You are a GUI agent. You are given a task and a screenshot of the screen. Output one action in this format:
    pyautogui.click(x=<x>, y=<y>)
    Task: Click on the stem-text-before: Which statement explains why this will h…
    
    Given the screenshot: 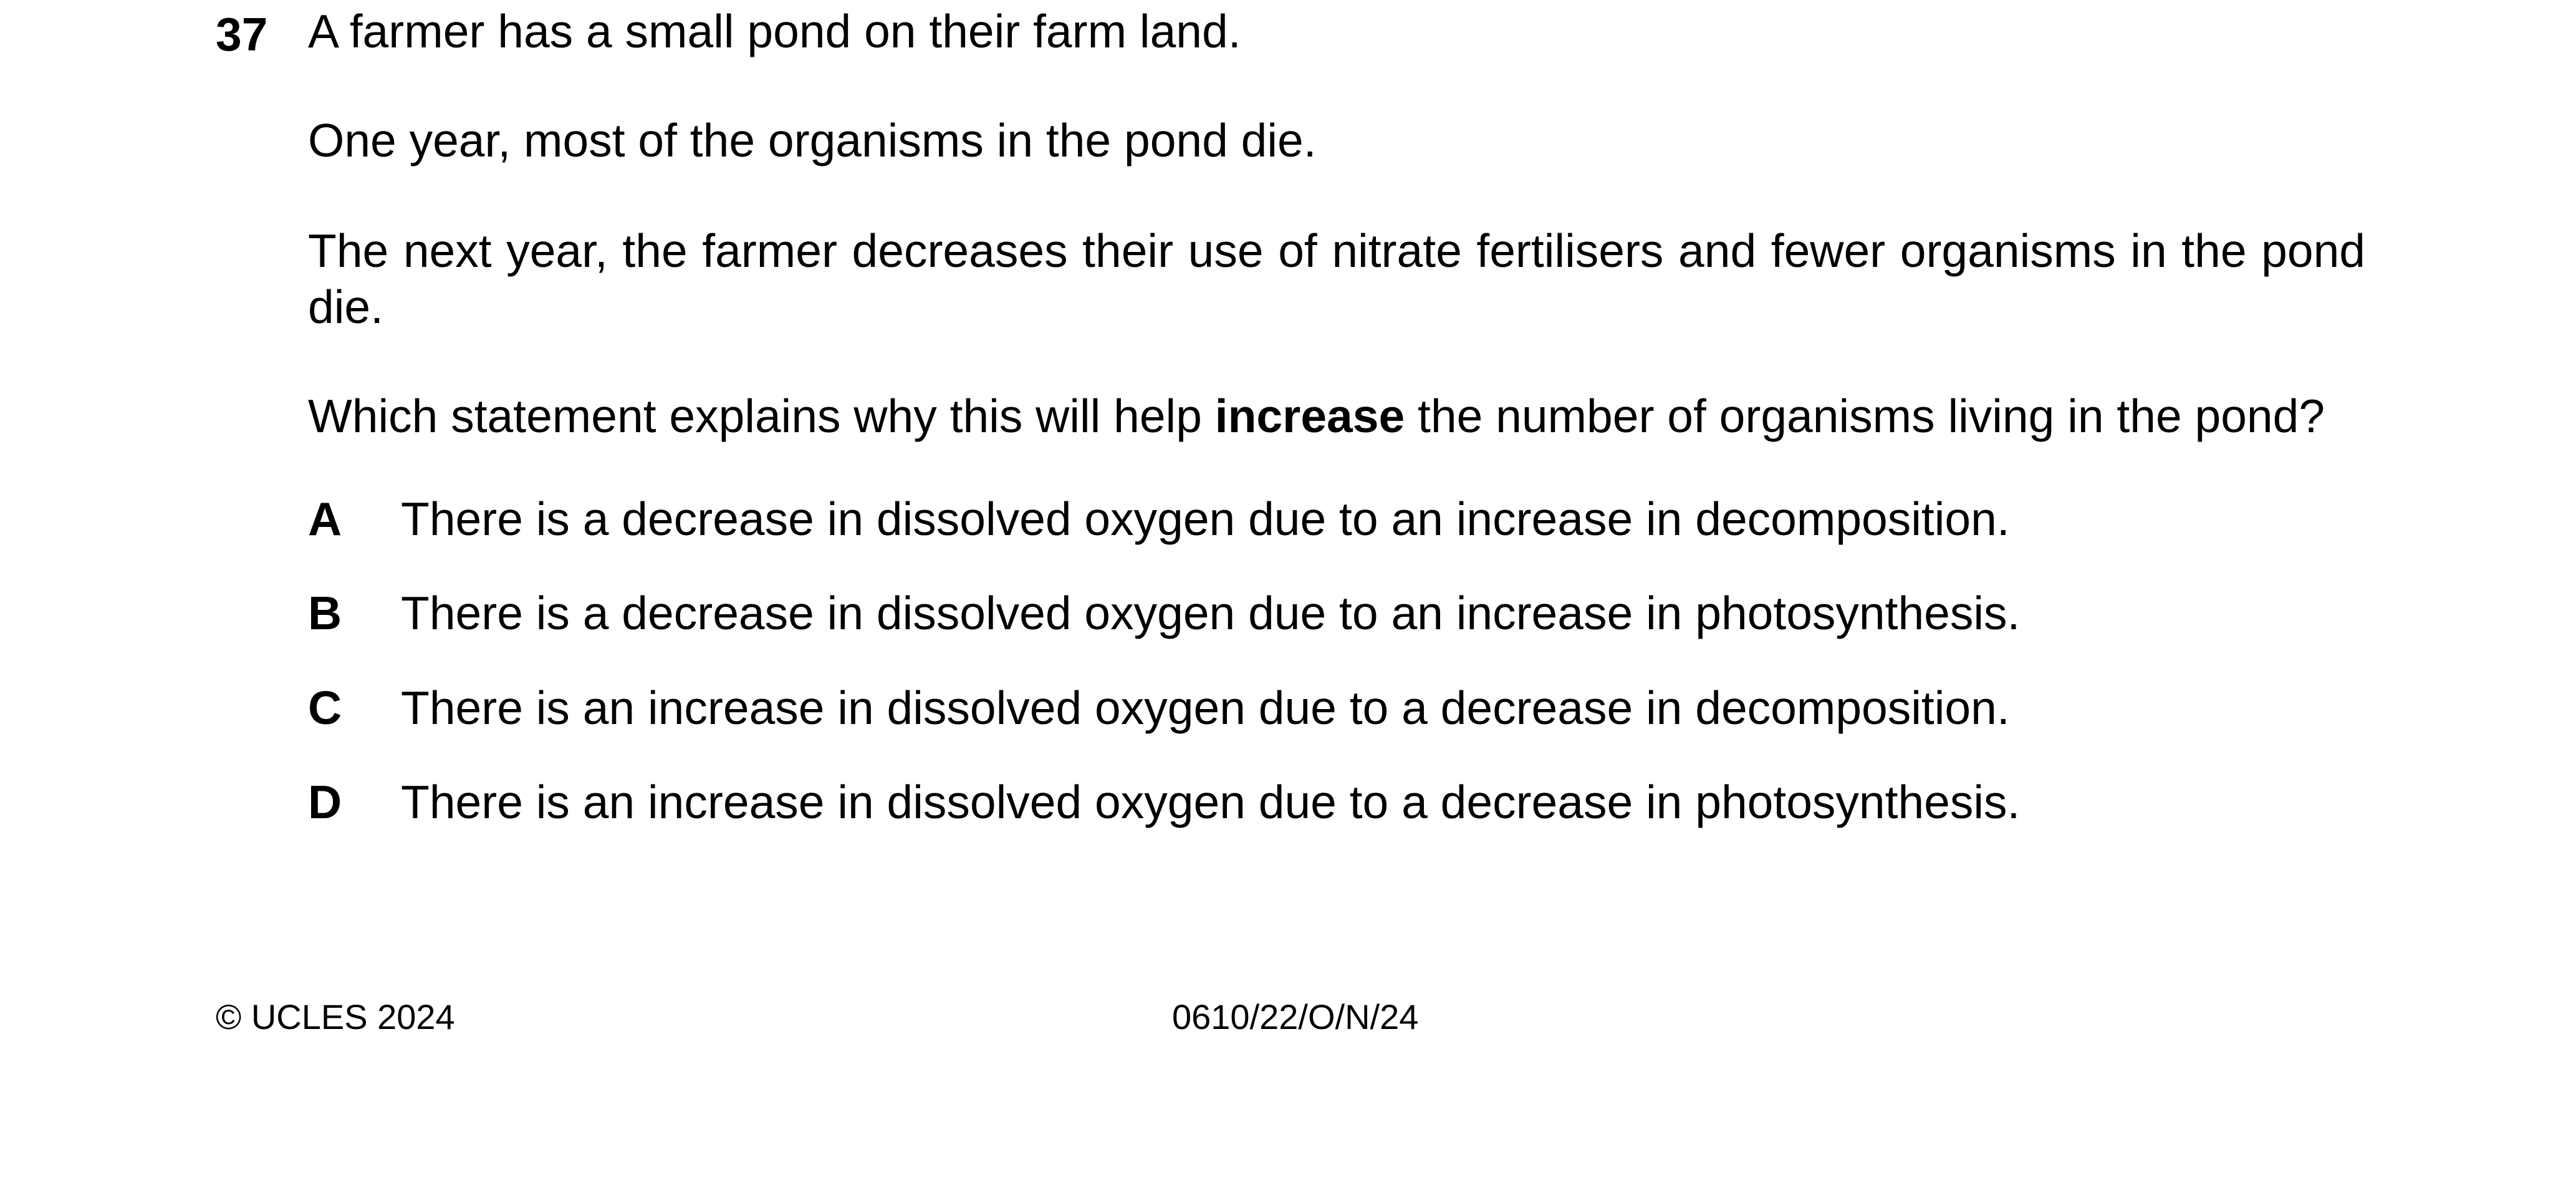 What is the action you would take?
    pyautogui.click(x=761, y=416)
    